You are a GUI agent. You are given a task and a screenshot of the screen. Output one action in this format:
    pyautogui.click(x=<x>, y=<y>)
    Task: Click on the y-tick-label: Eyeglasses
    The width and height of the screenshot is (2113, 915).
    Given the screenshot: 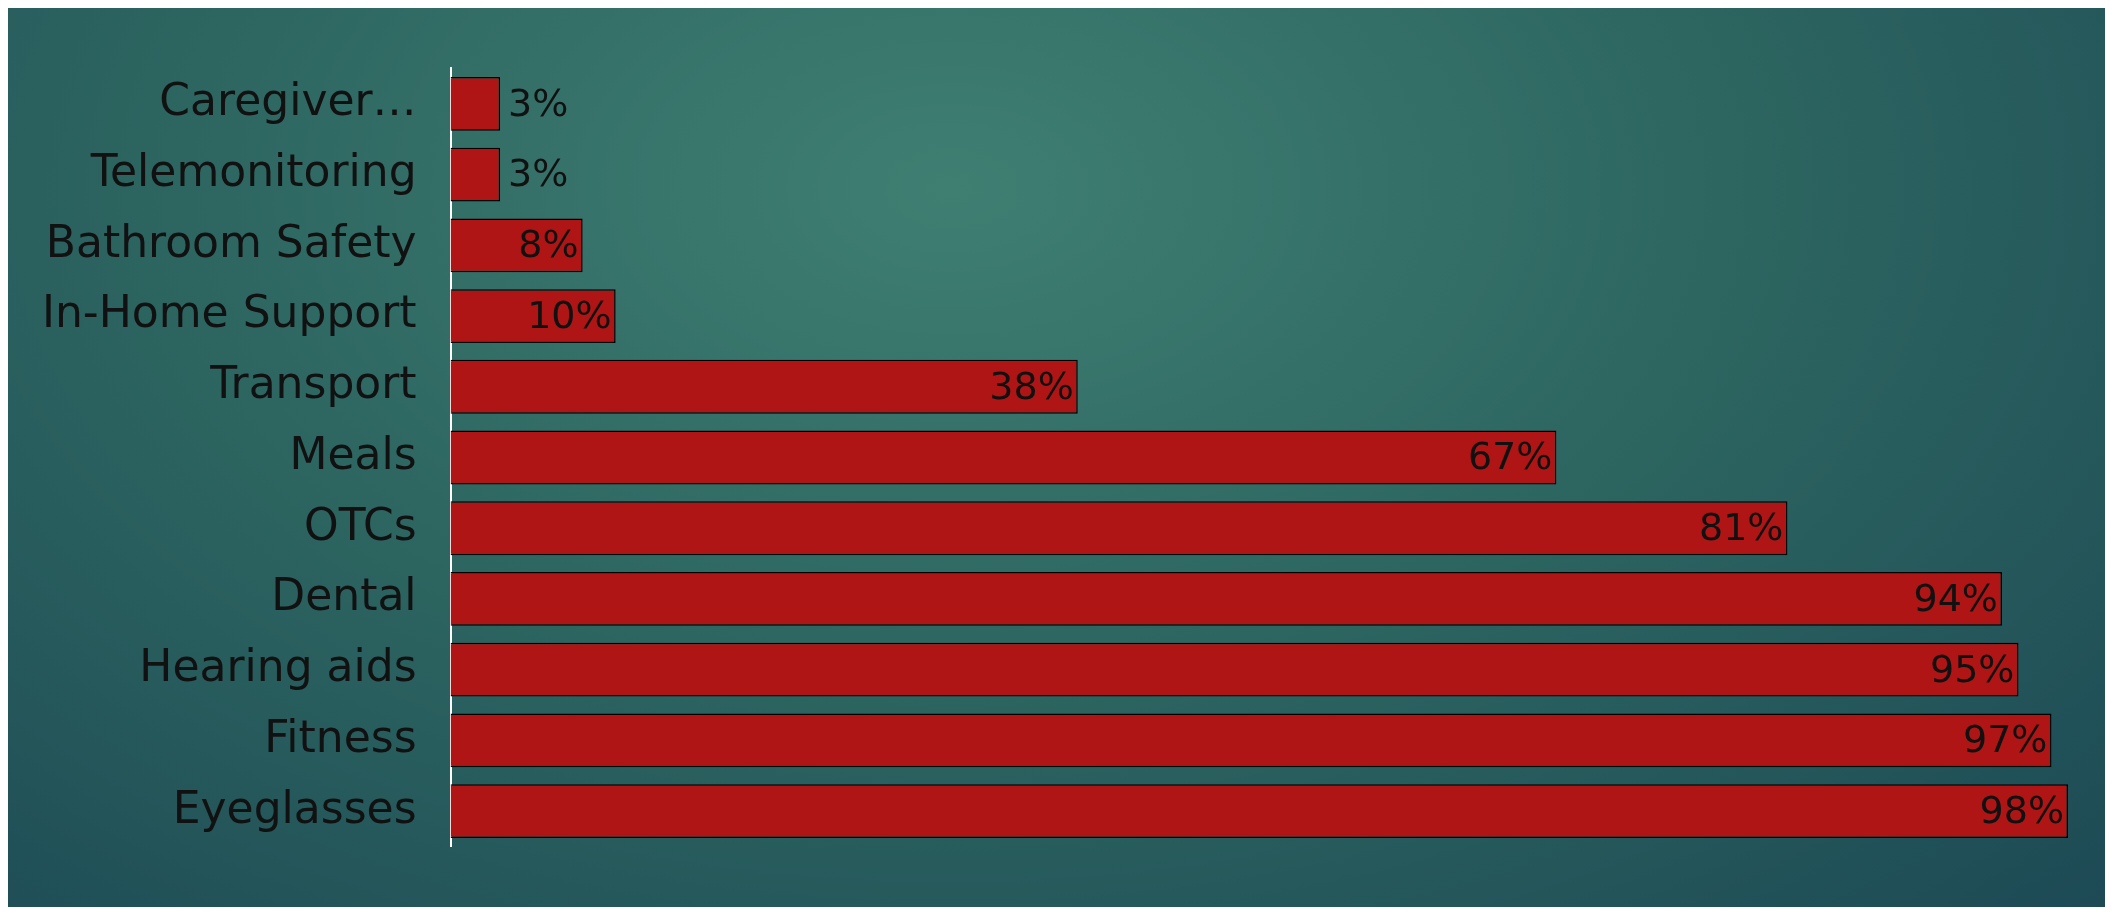 What is the action you would take?
    pyautogui.click(x=294, y=807)
    